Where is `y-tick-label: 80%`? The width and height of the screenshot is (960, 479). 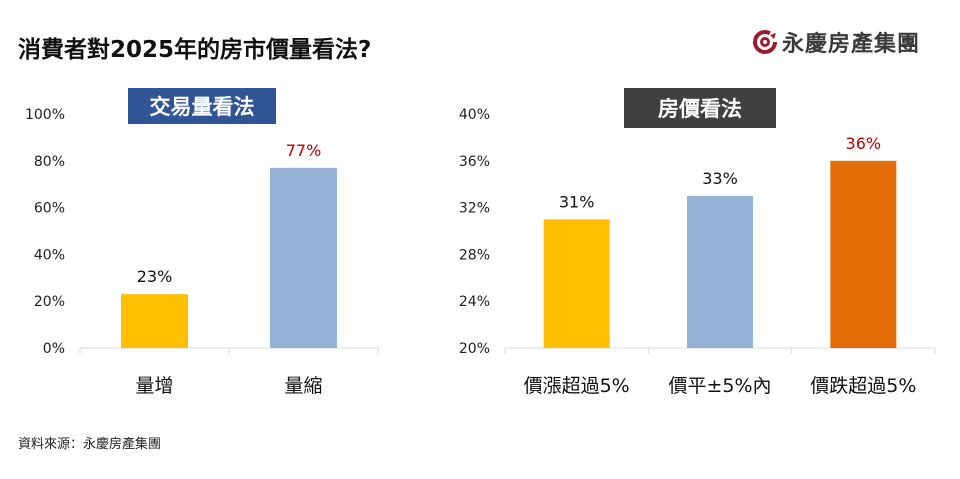 y-tick-label: 80% is located at coordinates (49, 162).